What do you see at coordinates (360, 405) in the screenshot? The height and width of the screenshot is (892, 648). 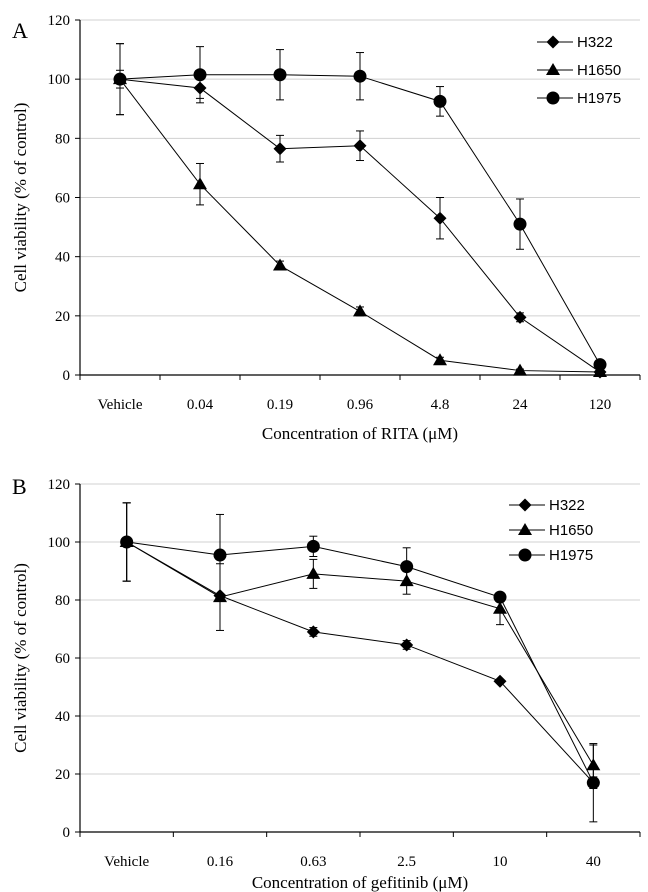 I see `x-tick-label: 0.96` at bounding box center [360, 405].